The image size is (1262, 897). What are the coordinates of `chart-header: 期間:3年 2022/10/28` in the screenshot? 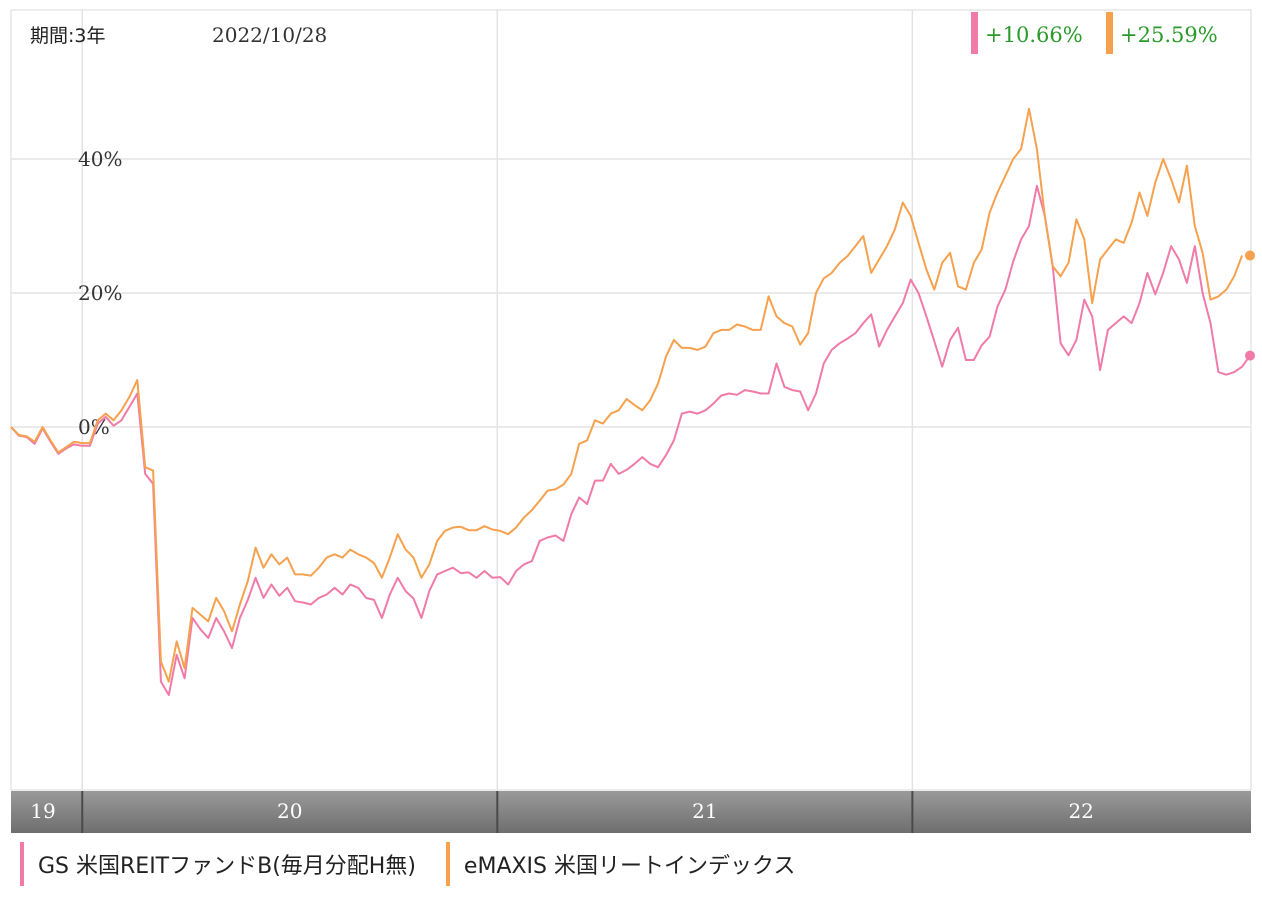 It's located at (178, 35).